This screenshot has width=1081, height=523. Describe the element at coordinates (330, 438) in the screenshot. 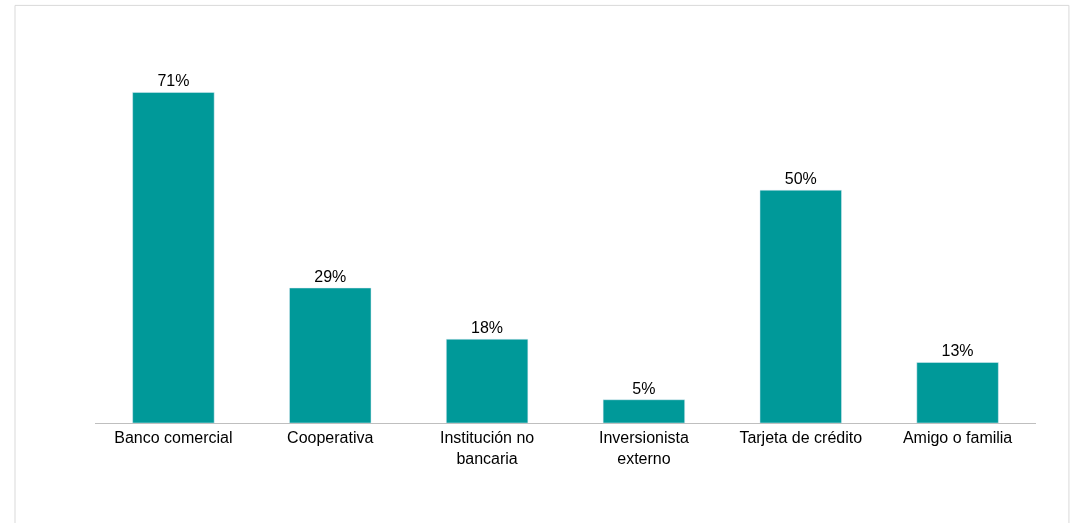

I see `x-tick-label: Cooperativa` at that location.